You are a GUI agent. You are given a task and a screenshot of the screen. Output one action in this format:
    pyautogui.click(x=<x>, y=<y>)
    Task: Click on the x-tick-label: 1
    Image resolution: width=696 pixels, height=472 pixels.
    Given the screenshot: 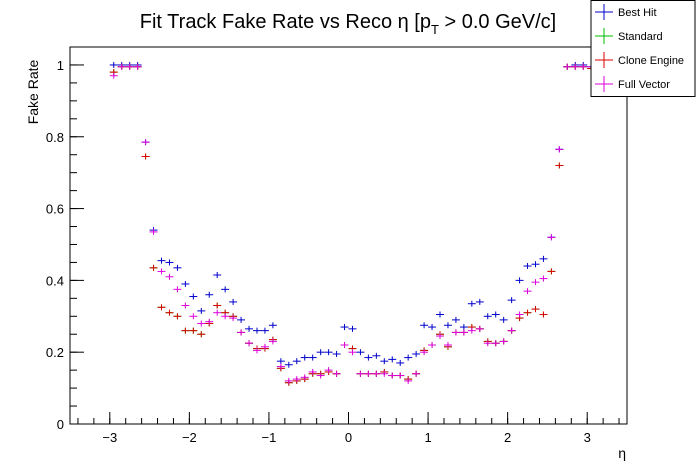 What is the action you would take?
    pyautogui.click(x=427, y=437)
    